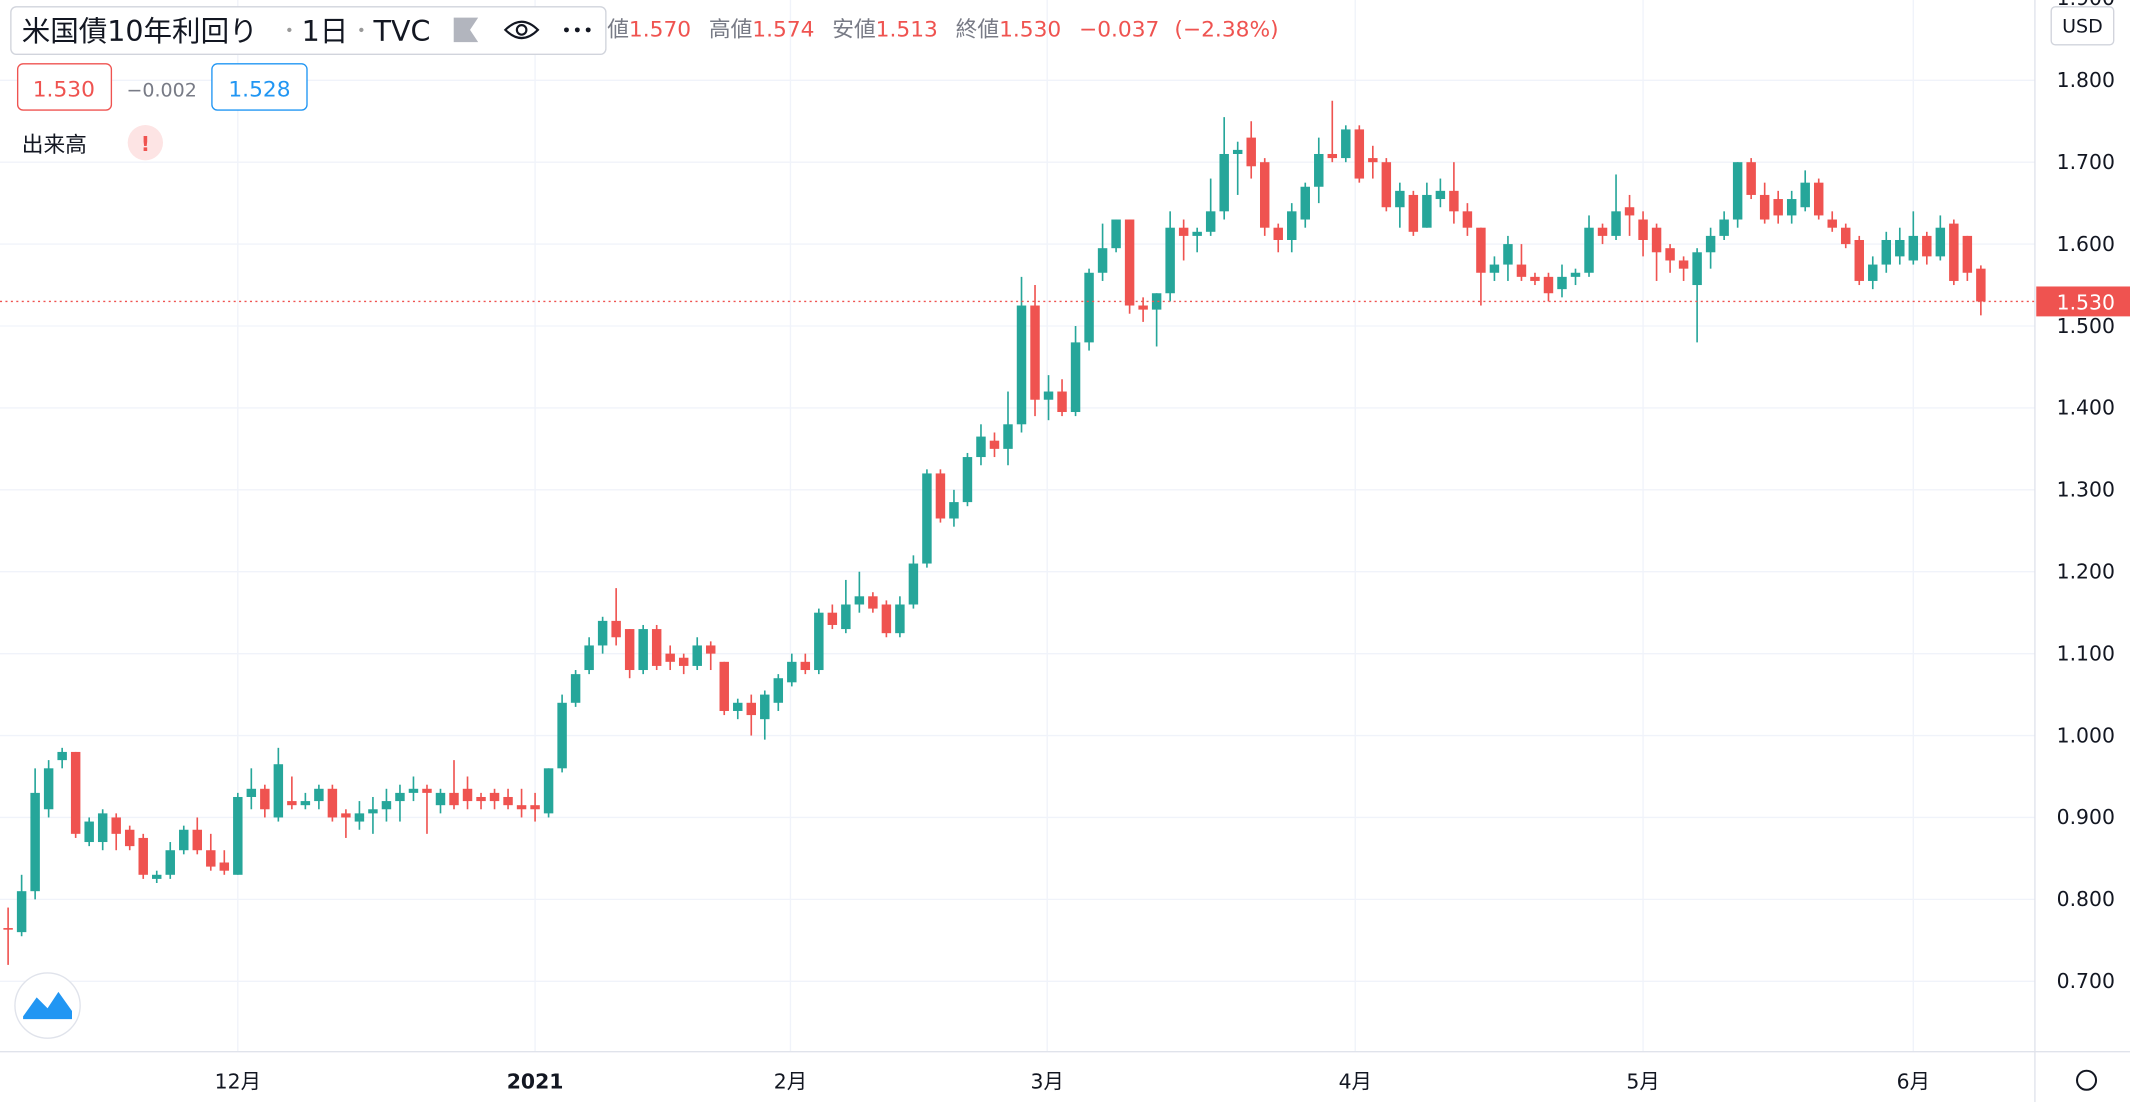 The height and width of the screenshot is (1102, 2130). What do you see at coordinates (2086, 817) in the screenshot?
I see `y-tick-label: 0.900` at bounding box center [2086, 817].